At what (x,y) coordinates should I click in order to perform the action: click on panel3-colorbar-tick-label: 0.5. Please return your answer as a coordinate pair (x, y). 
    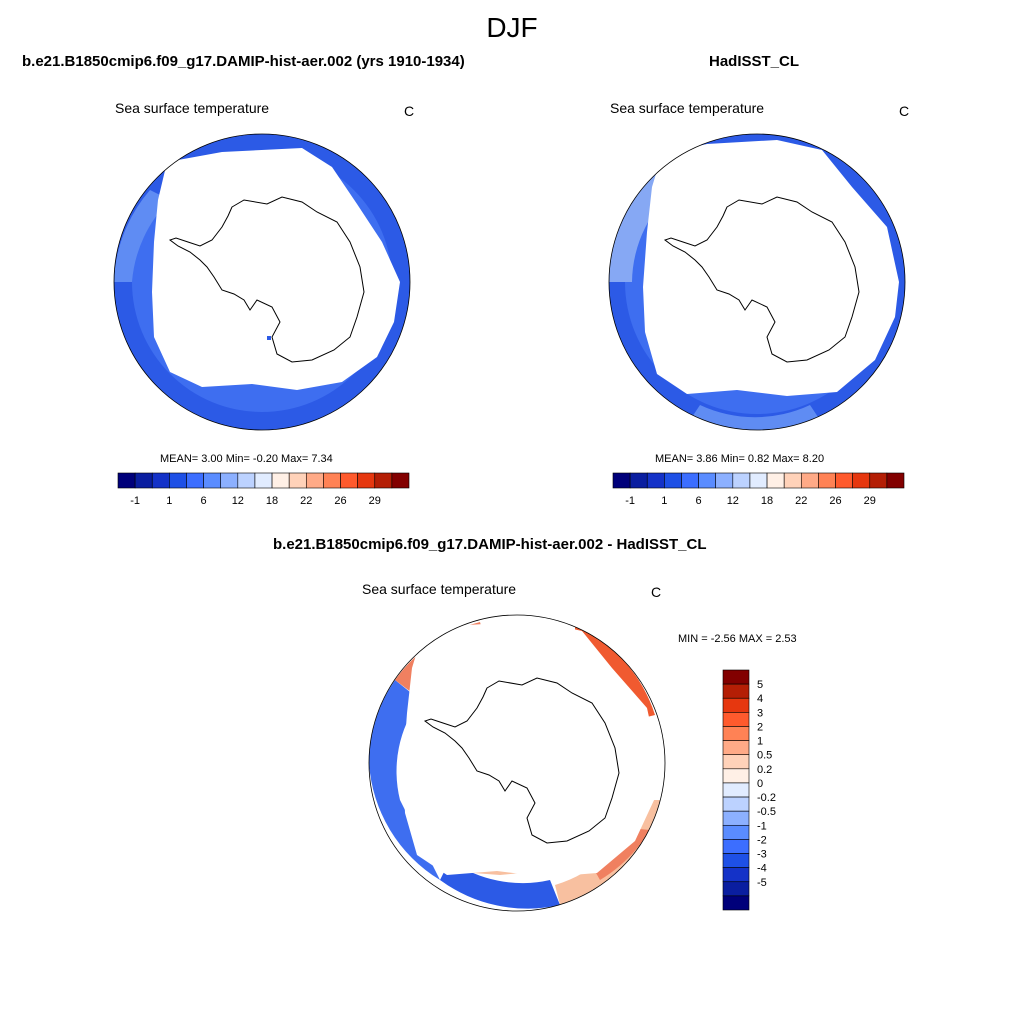
    Looking at the image, I should click on (764, 756).